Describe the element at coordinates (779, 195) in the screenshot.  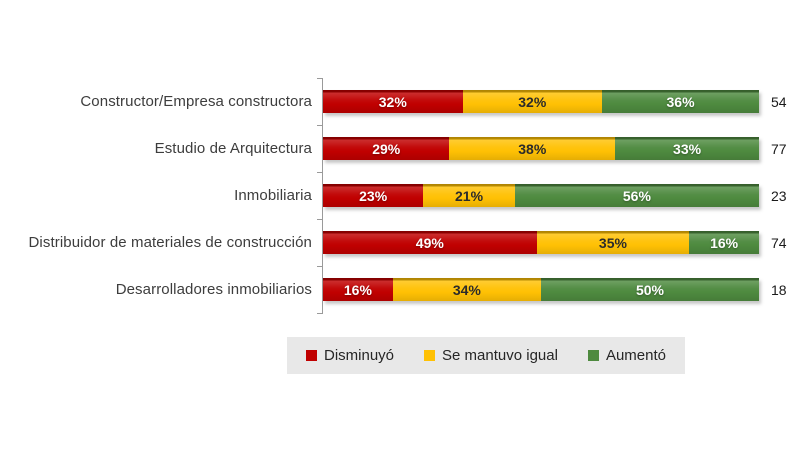
I see `row-total-value: 23` at that location.